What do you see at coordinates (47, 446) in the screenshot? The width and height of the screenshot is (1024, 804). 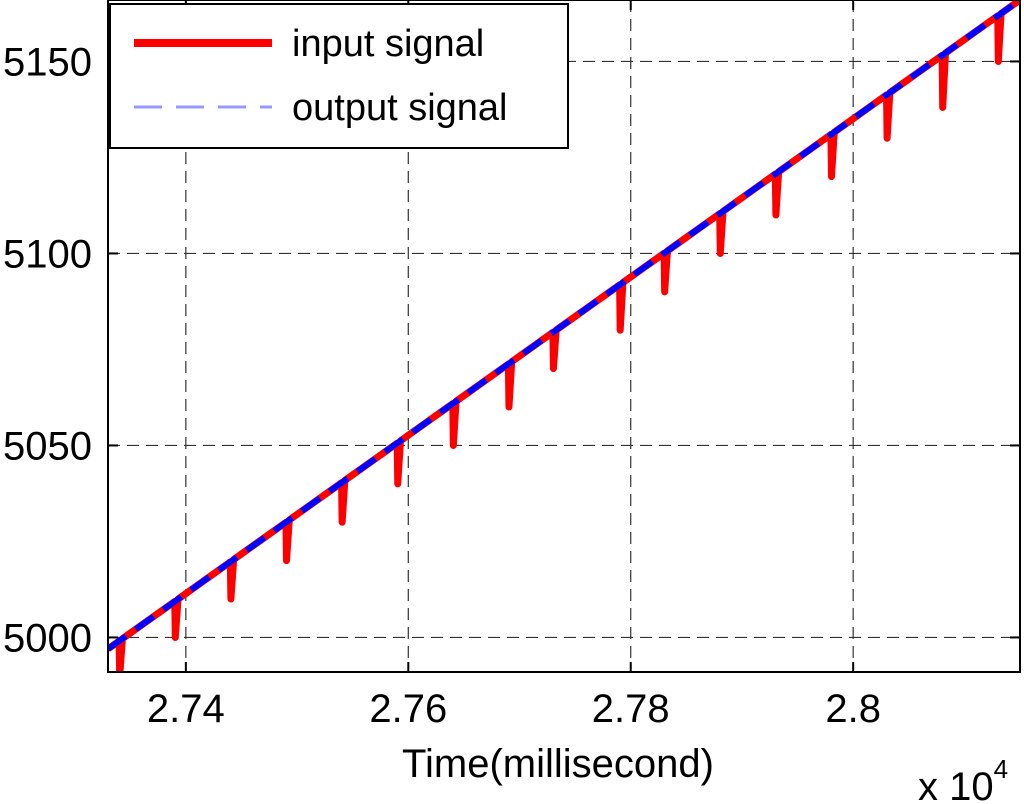 I see `y-tick-label: 5050` at bounding box center [47, 446].